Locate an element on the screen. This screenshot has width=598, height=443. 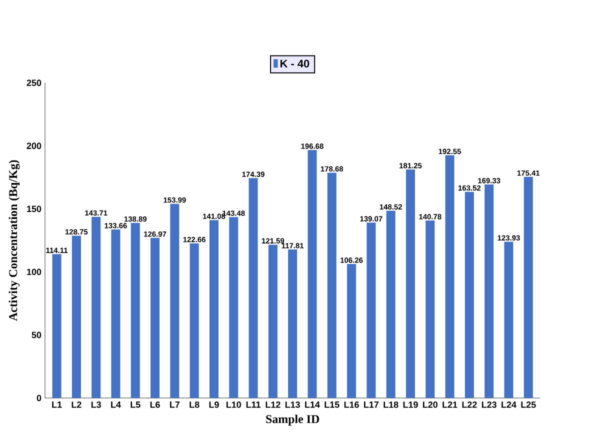
x-tick-label: L17 is located at coordinates (371, 405).